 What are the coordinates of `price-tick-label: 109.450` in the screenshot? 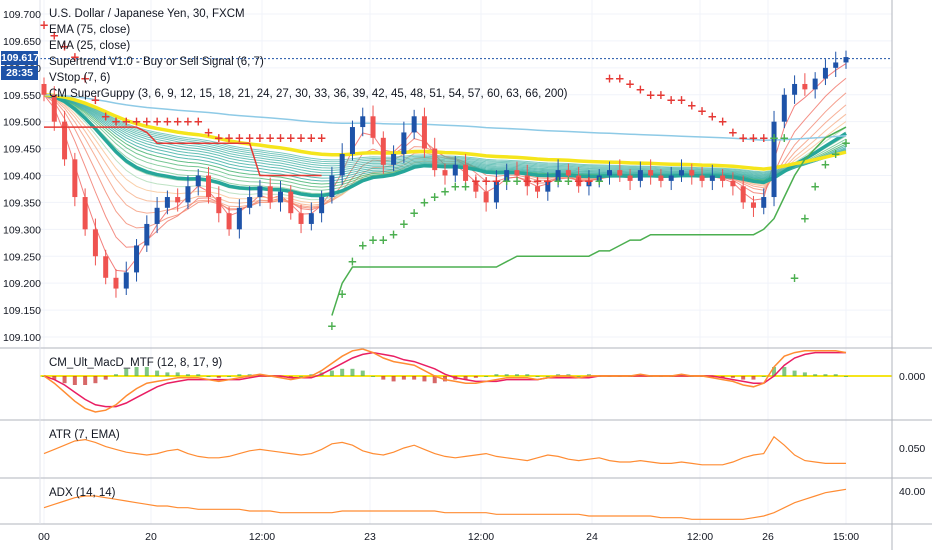 It's located at (22, 150).